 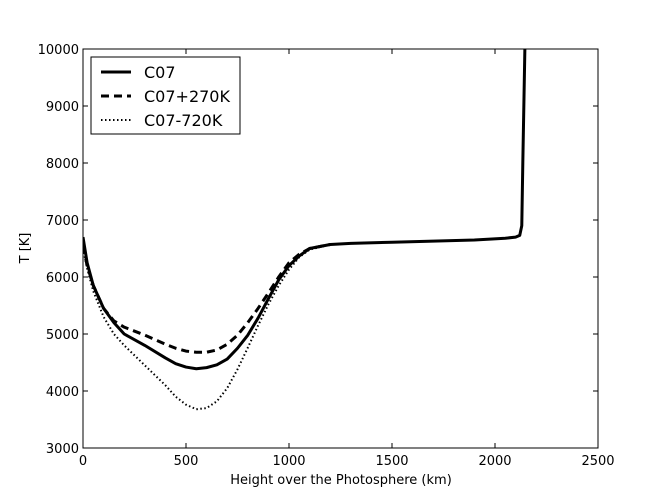 What do you see at coordinates (597, 461) in the screenshot?
I see `x-tick-label: 2500` at bounding box center [597, 461].